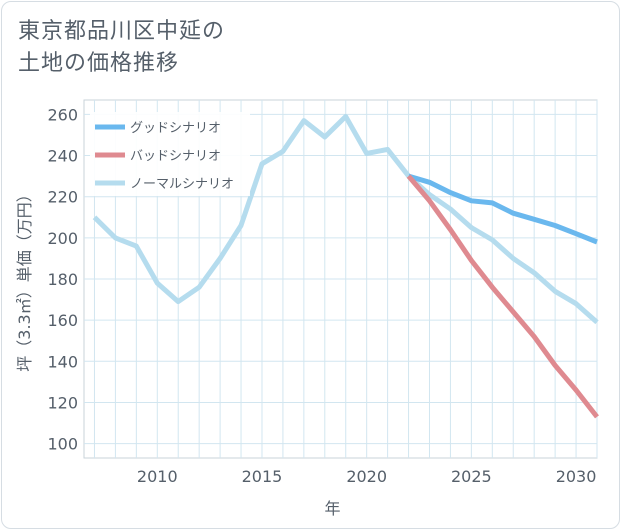 The image size is (621, 530). Describe the element at coordinates (62, 156) in the screenshot. I see `y-tick-label: 240` at that location.